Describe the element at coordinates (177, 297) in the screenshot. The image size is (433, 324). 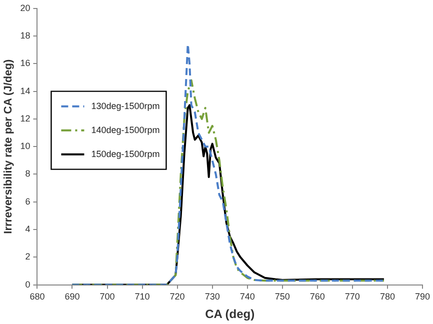
I see `x-tick-label: 720` at that location.